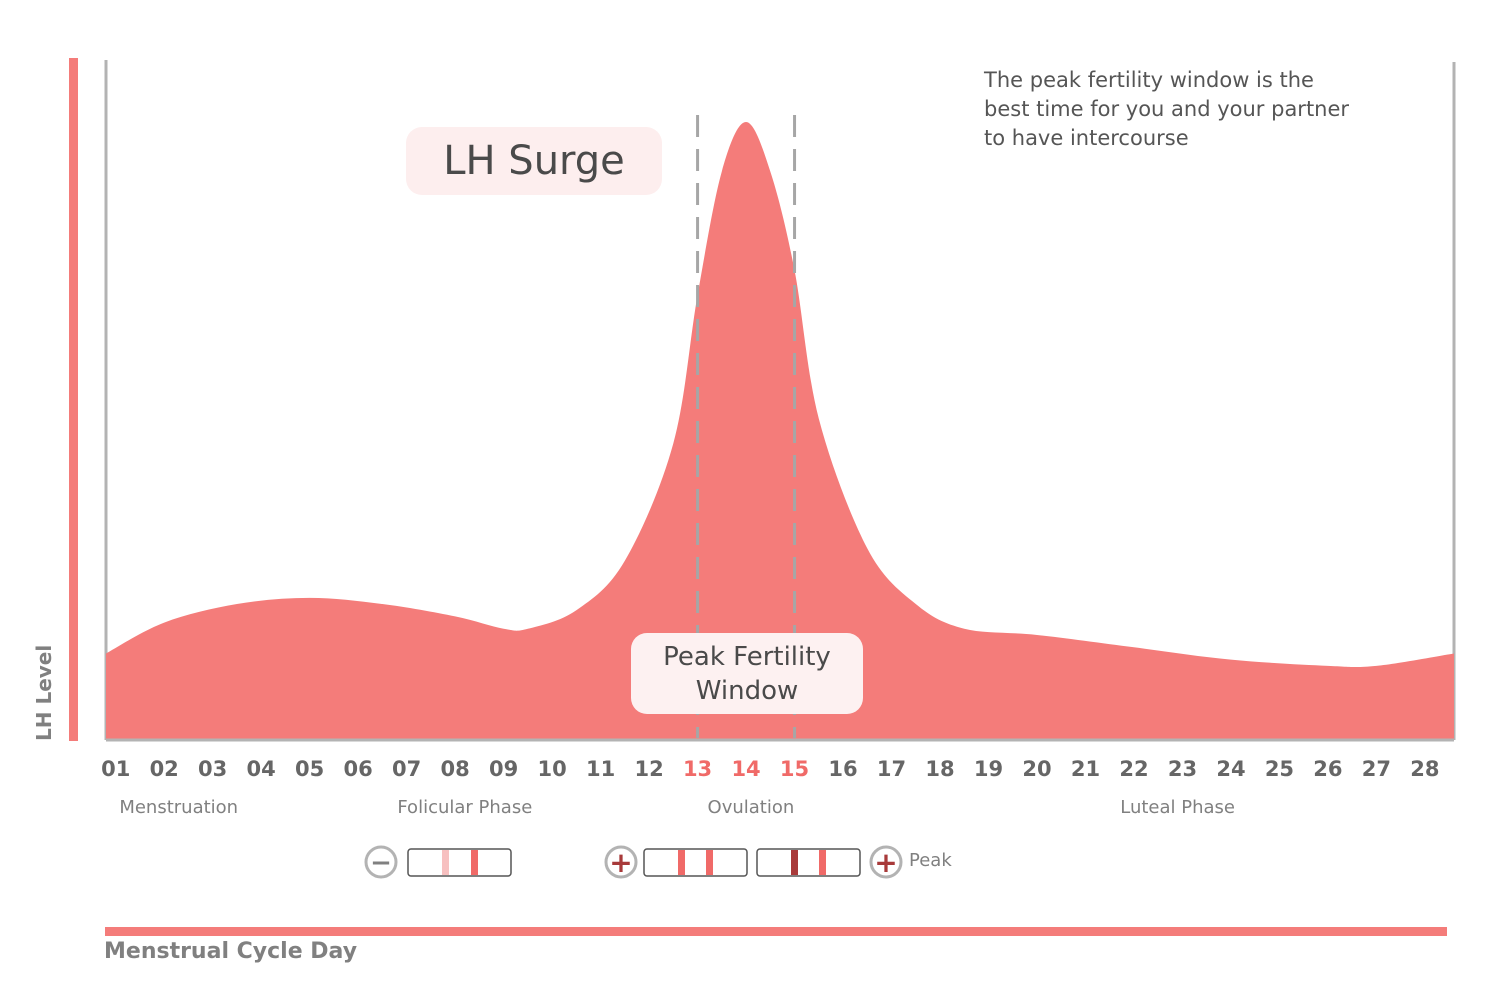 Image resolution: width=1500 pixels, height=1000 pixels. What do you see at coordinates (745, 769) in the screenshot?
I see `x-tick-label: 14` at bounding box center [745, 769].